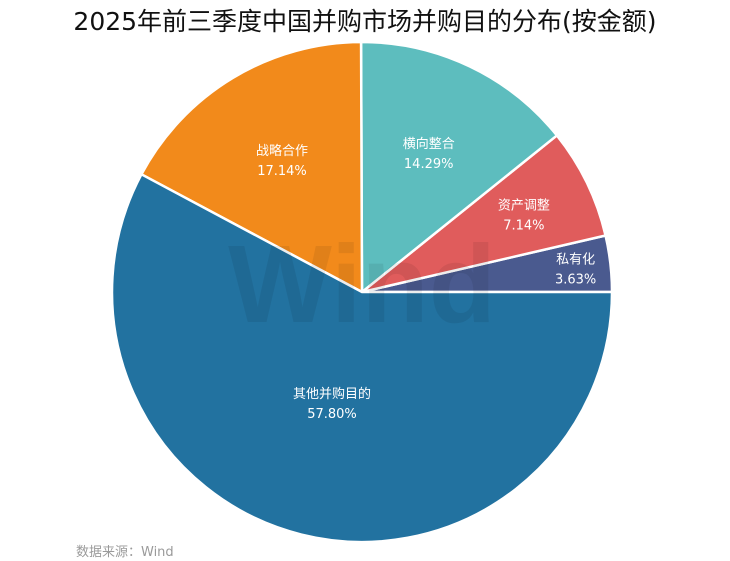 Image resolution: width=730 pixels, height=561 pixels. I want to click on slice-percent-label: 57.80%, so click(332, 414).